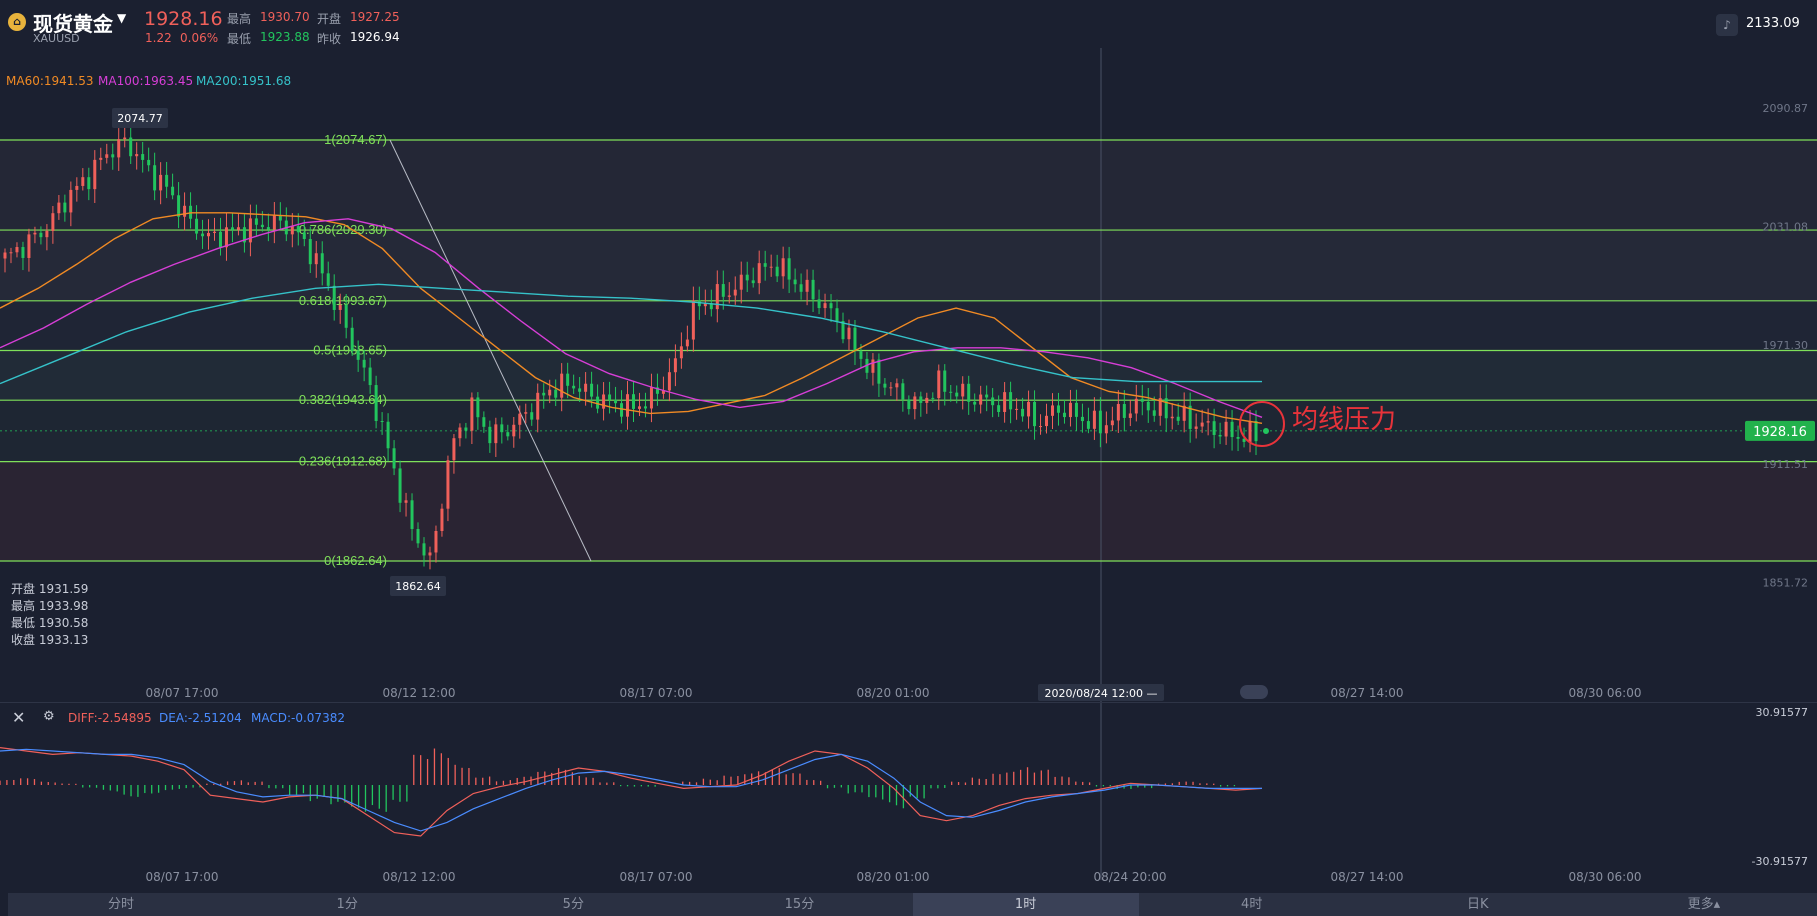 Image resolution: width=1817 pixels, height=916 pixels. Describe the element at coordinates (375, 17) in the screenshot. I see `open-value: 1927.25` at that location.